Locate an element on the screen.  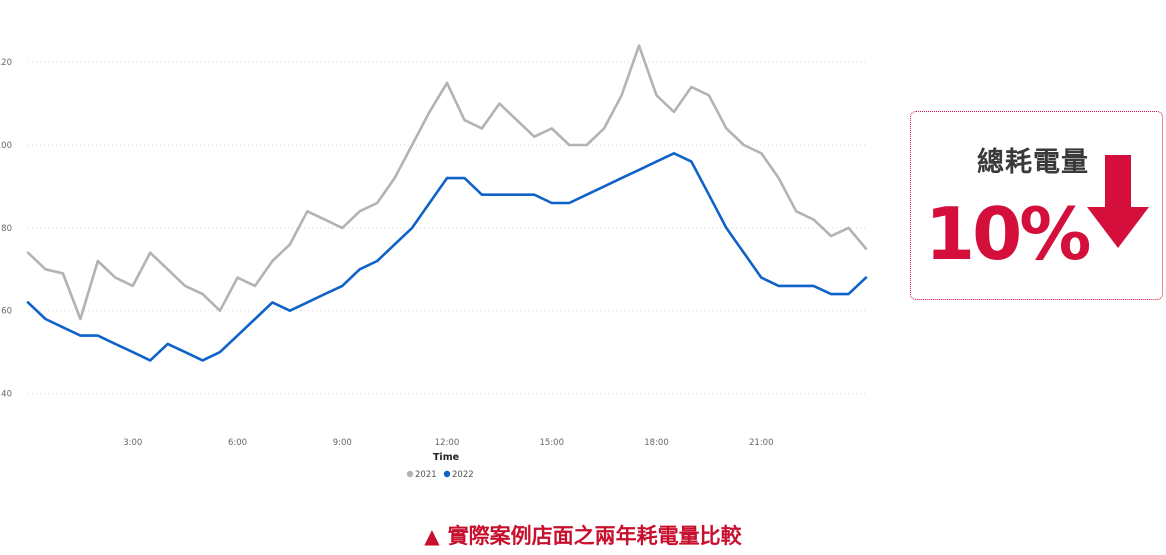
x-axis: 3:00 6:00 9:00 12:00 15:00 18:00 21:00 is located at coordinates (448, 443).